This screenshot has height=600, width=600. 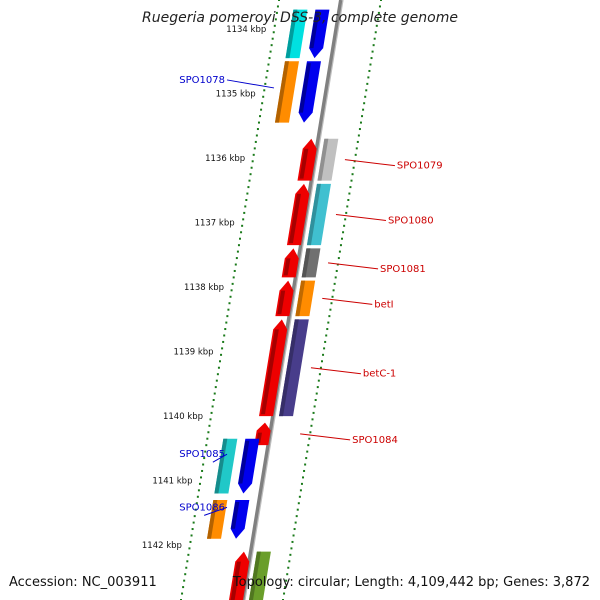 What do you see at coordinates (246, 30) in the screenshot?
I see `ruler-label: 1134 kbp` at bounding box center [246, 30].